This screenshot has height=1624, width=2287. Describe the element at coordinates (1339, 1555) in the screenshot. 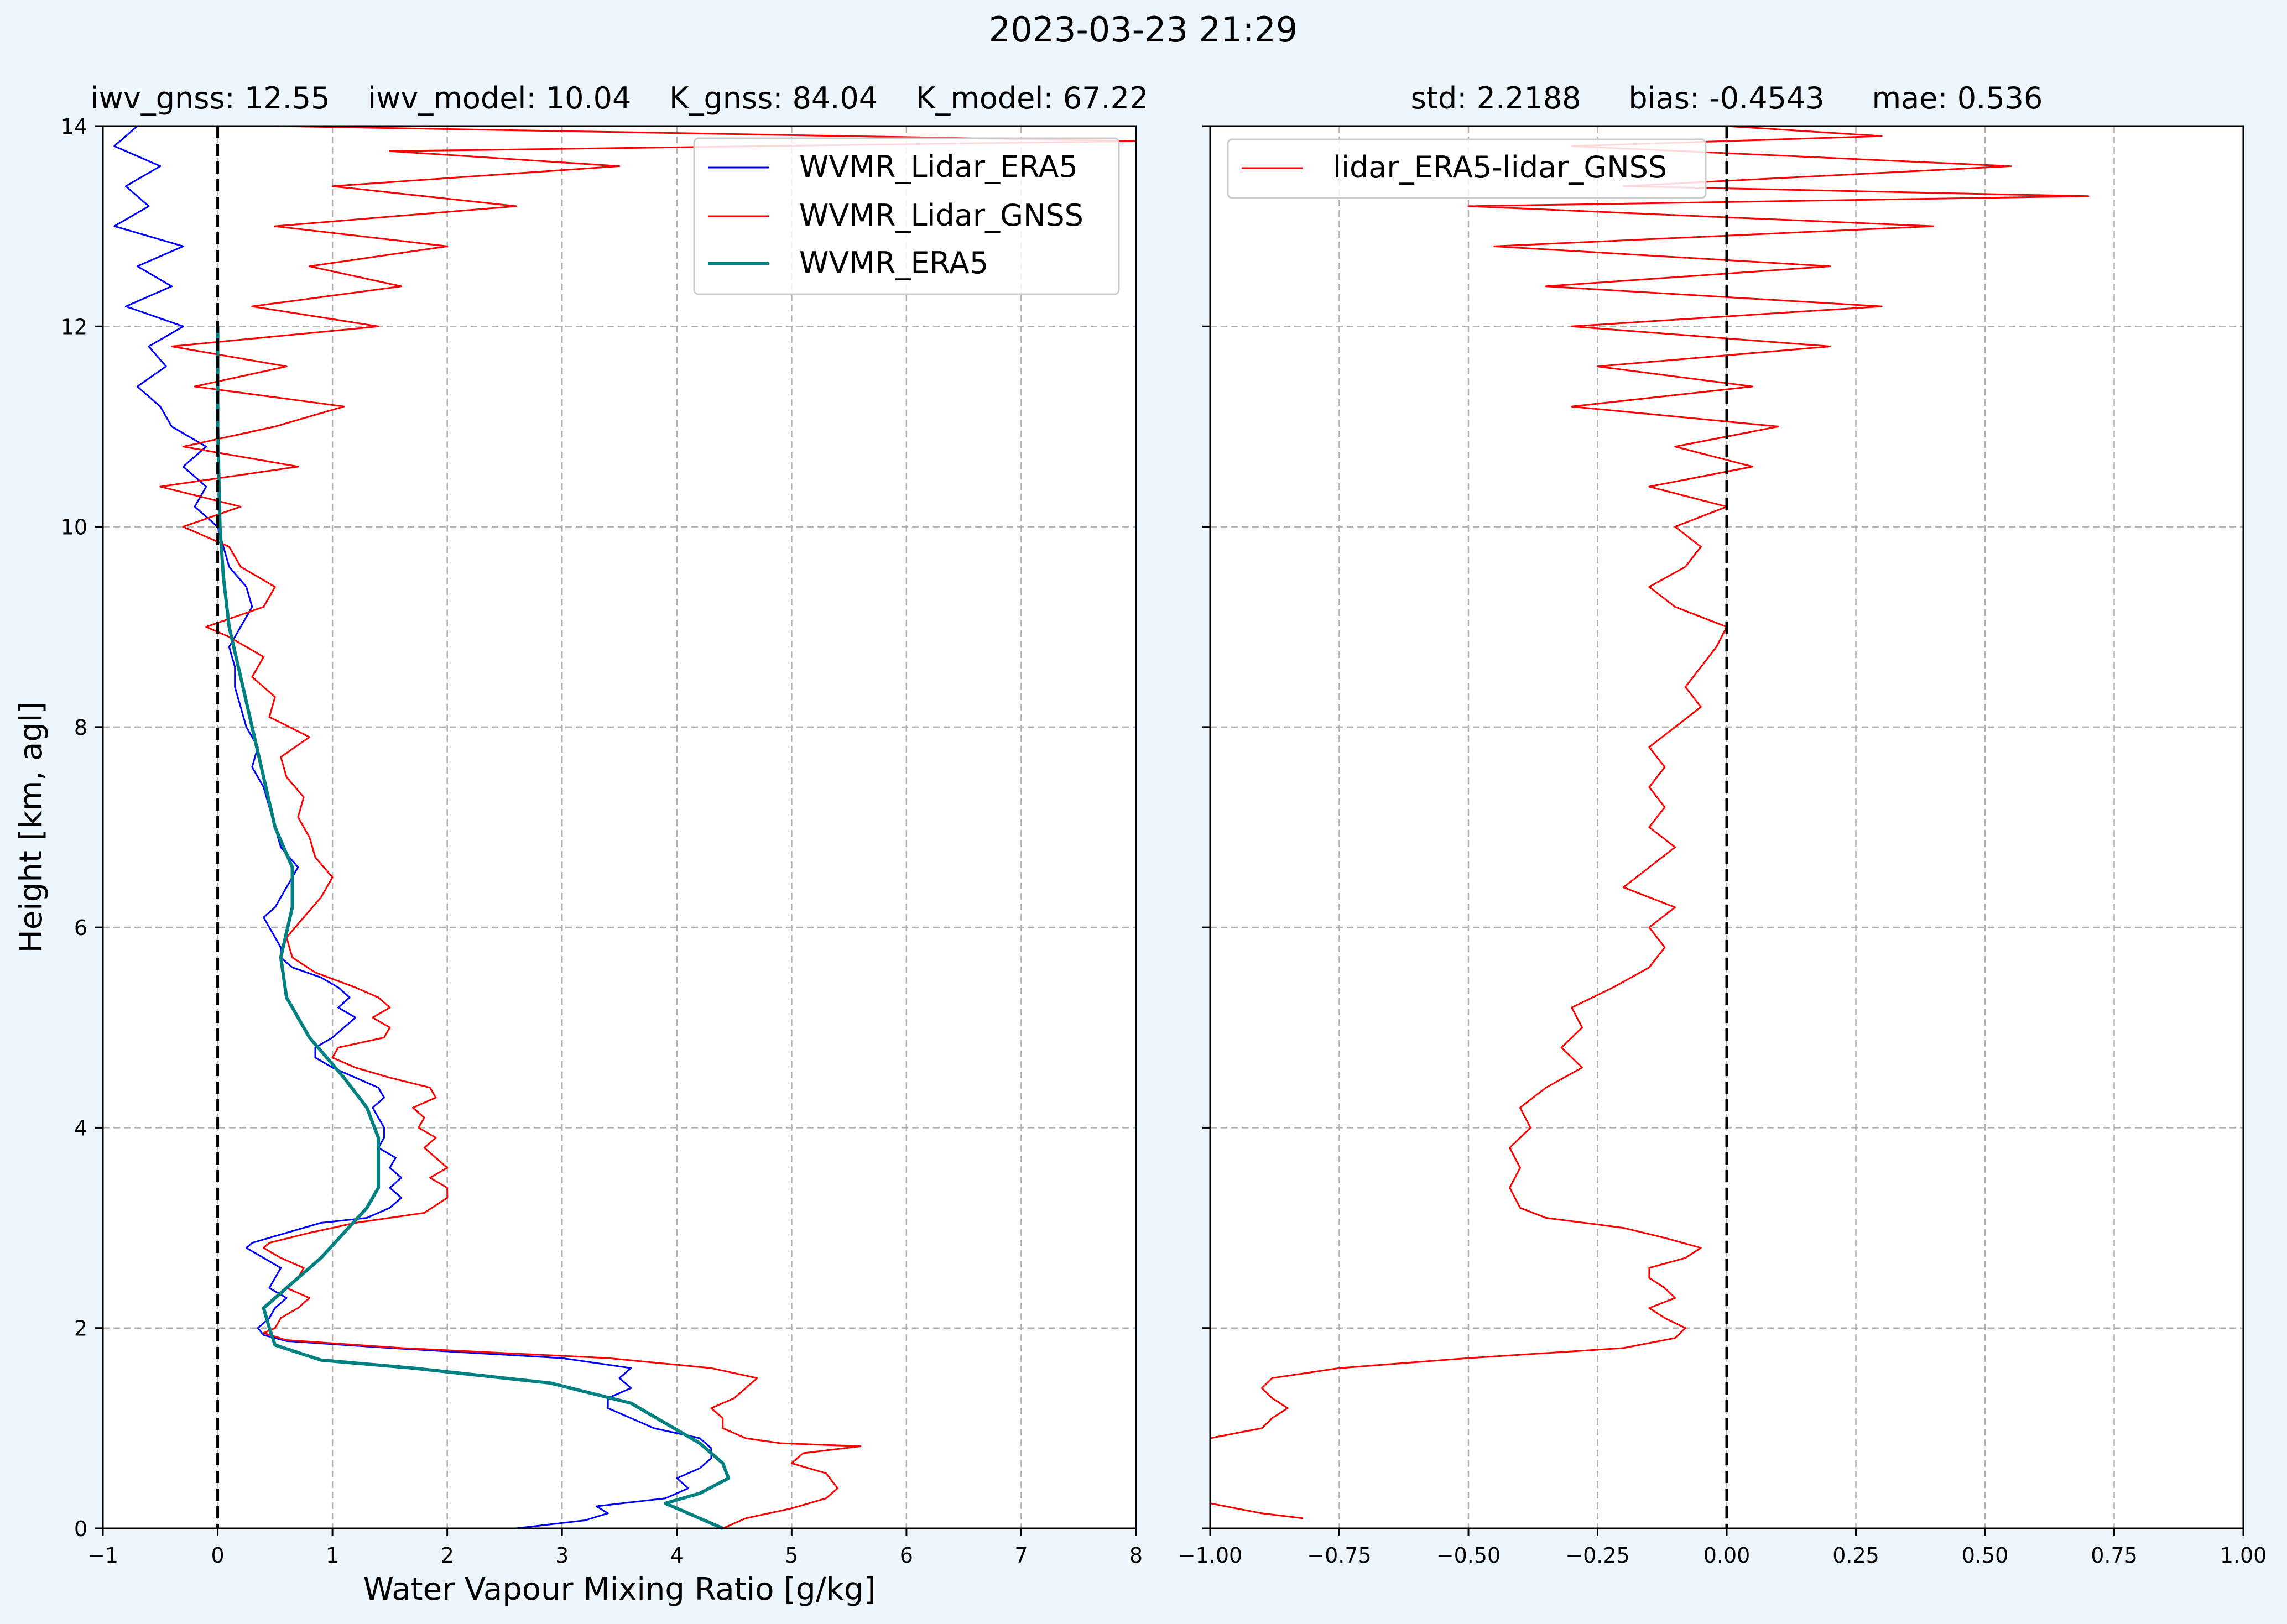

I see `x-tick-label: −0.75` at that location.